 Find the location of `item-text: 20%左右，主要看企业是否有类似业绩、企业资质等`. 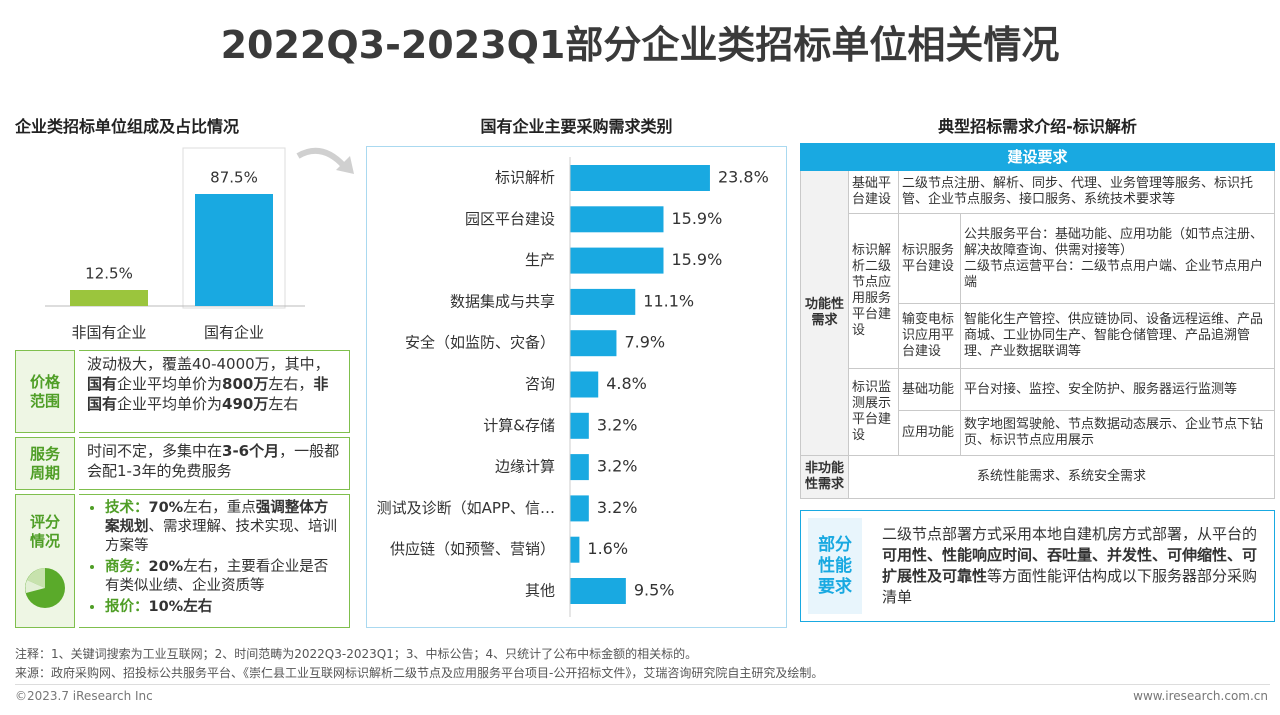

item-text: 20%左右，主要看企业是否有类似业绩、企业资质等 is located at coordinates (216, 576).